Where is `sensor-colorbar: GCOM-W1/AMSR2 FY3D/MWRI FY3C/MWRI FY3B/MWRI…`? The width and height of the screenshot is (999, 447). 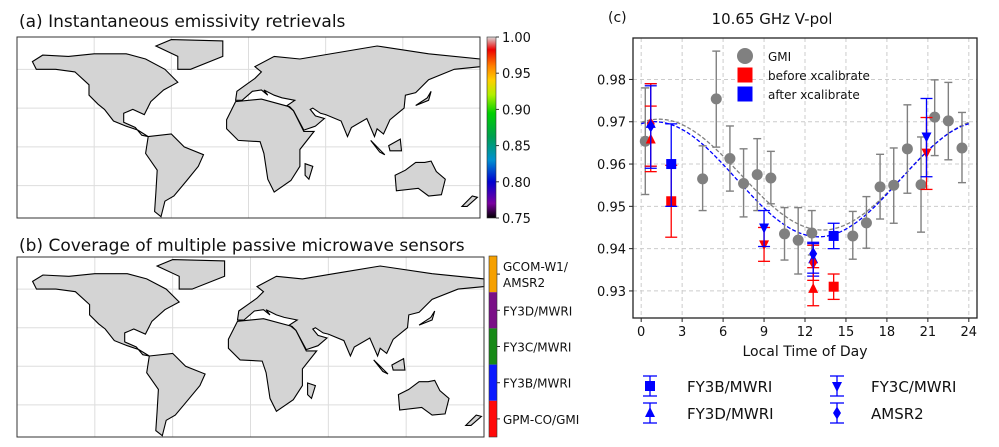 sensor-colorbar: GCOM-W1/AMSR2 FY3D/MWRI FY3C/MWRI FY3B/MWRI… is located at coordinates (533, 346).